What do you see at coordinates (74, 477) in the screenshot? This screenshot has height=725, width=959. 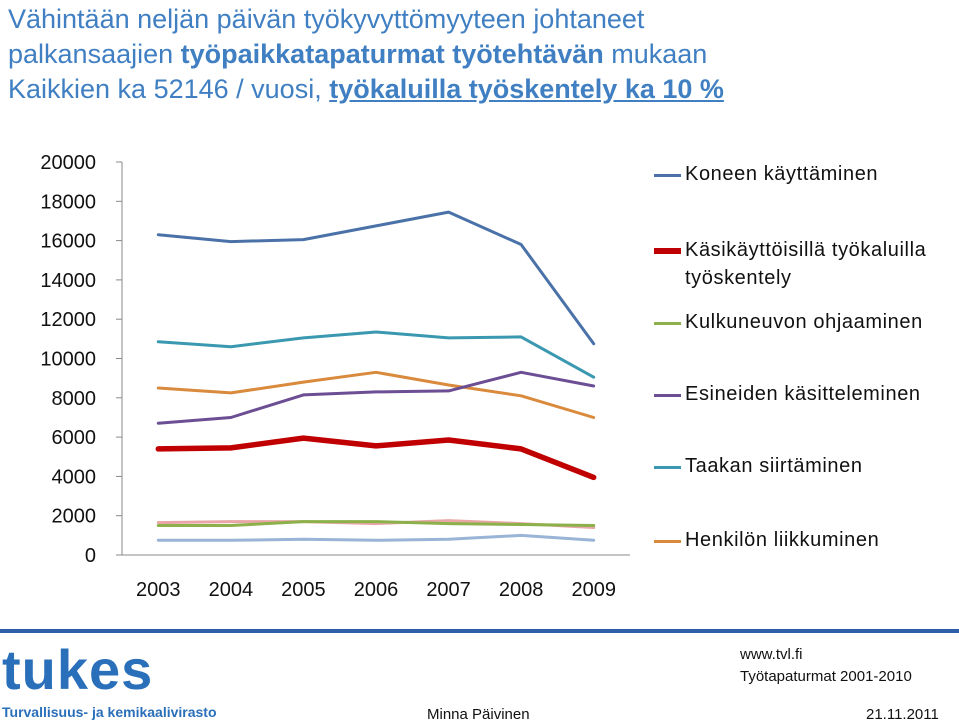 I see `y-tick-label: 4000` at bounding box center [74, 477].